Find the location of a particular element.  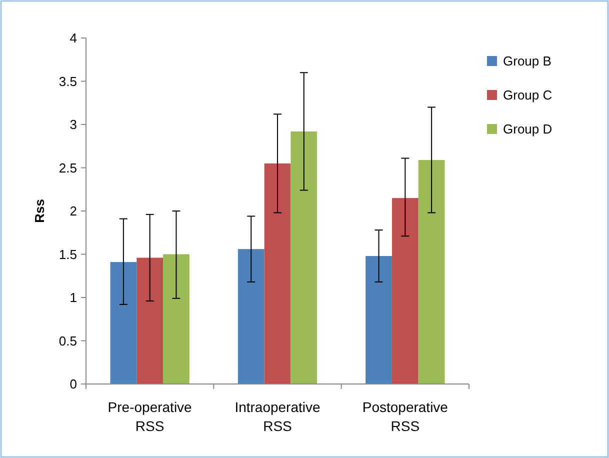

legend-label: Group C is located at coordinates (527, 95).